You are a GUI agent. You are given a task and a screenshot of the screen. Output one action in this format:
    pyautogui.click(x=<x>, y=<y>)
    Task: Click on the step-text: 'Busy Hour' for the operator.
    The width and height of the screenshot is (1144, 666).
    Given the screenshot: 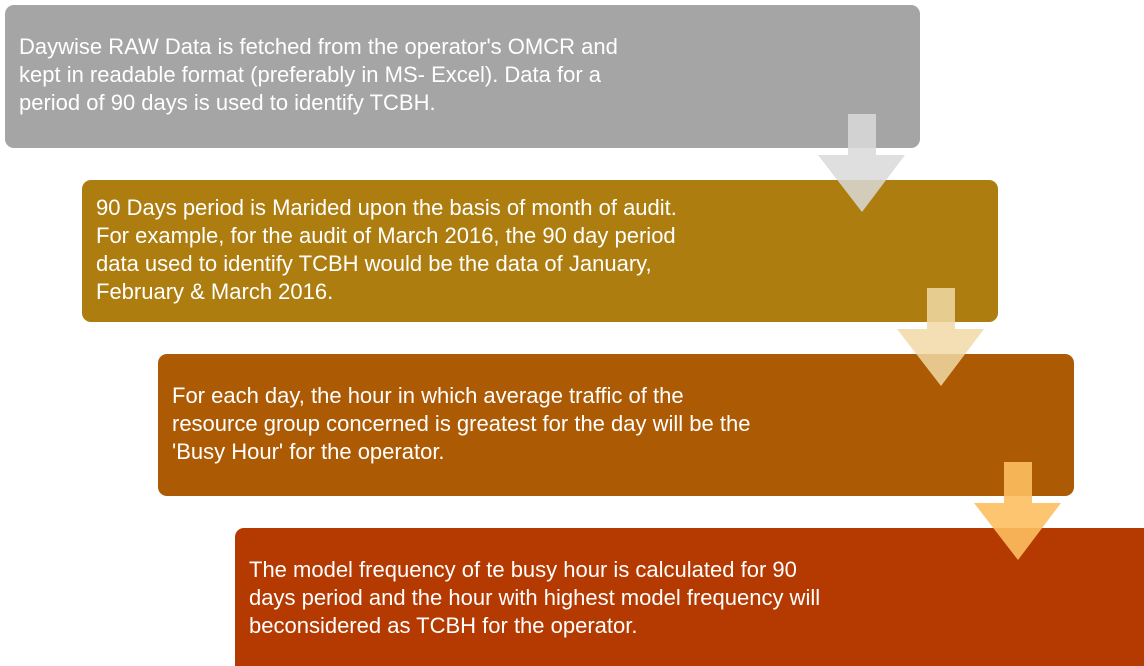 What is the action you would take?
    pyautogui.click(x=308, y=451)
    